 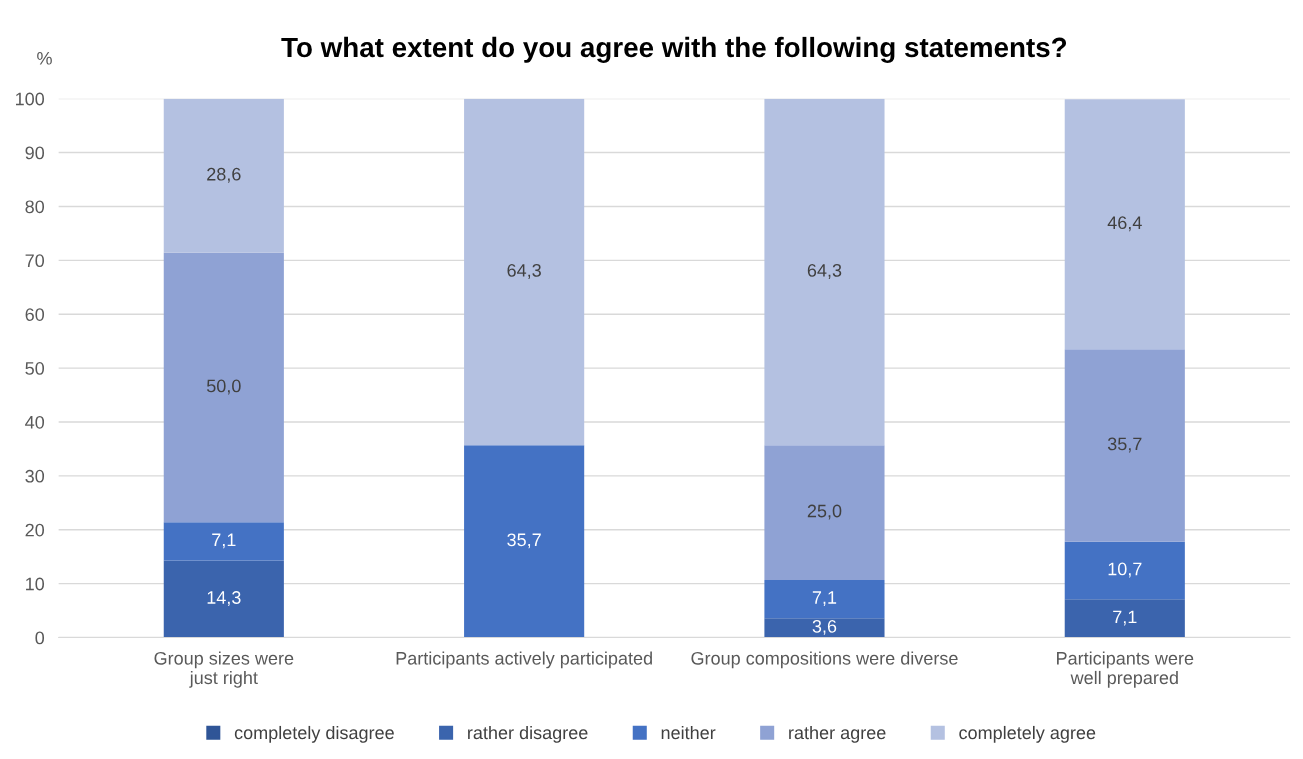 I want to click on x-tick-label: Participants were well prepared, so click(x=1125, y=669).